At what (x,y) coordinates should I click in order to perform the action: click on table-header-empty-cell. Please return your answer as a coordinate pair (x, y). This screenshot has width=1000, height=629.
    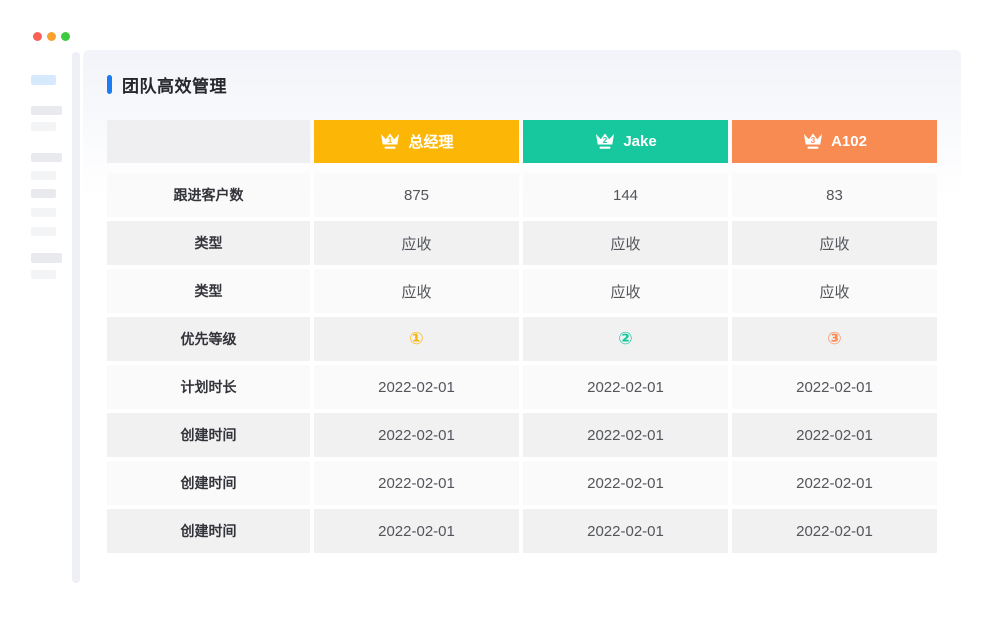
    Looking at the image, I should click on (208, 141).